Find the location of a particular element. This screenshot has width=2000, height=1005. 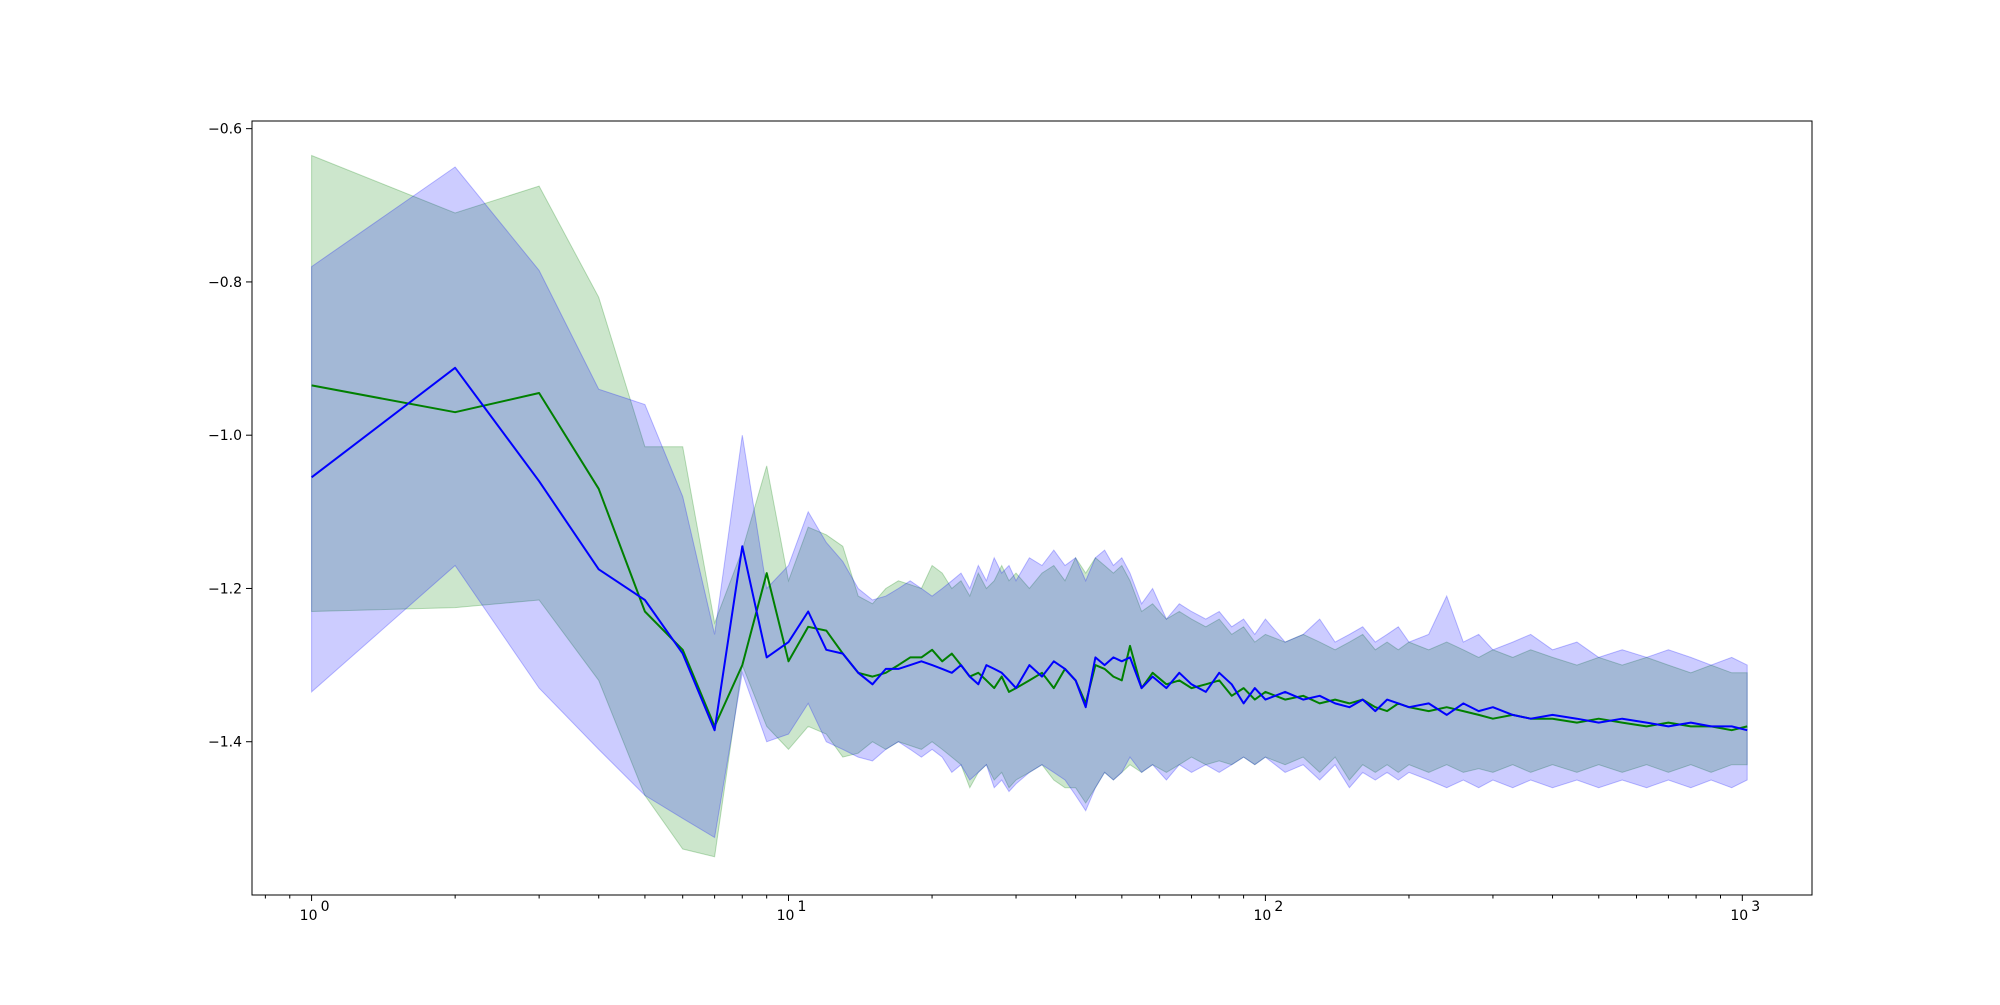

x-tick-exponent: 0 is located at coordinates (325, 907).